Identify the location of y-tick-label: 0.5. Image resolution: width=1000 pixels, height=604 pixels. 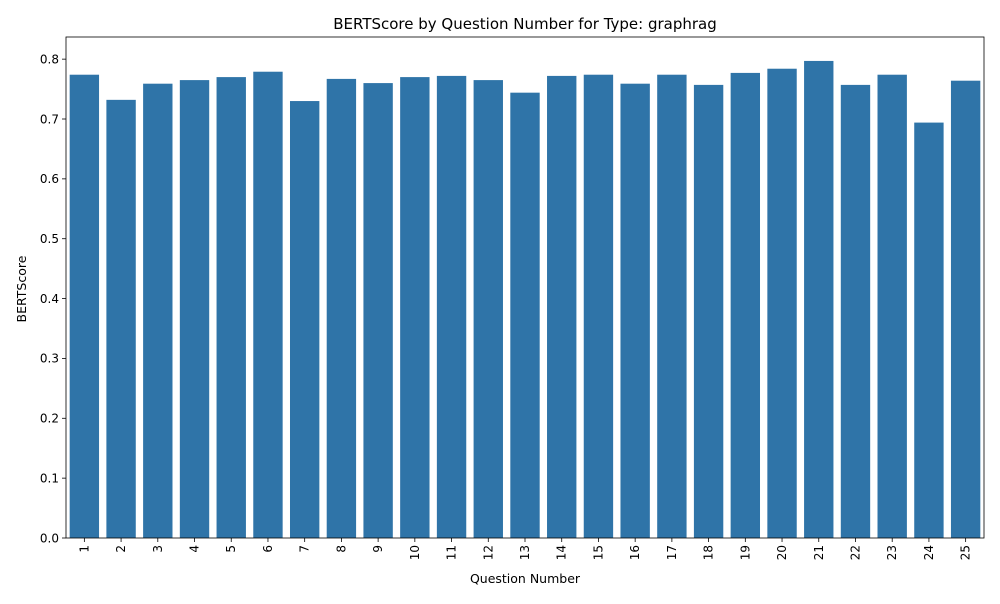
(49, 239).